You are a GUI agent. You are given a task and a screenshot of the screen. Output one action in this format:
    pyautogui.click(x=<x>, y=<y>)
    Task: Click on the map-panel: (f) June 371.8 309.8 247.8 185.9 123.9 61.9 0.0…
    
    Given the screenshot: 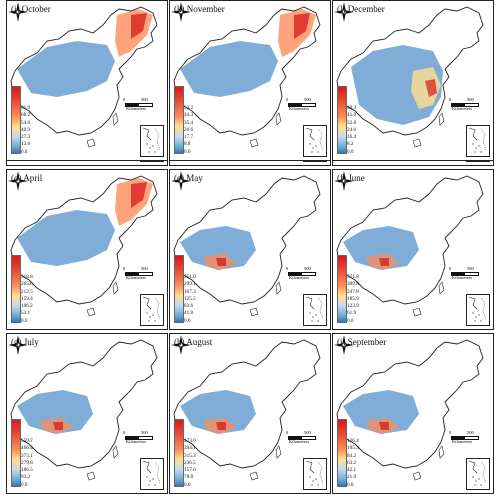 What is the action you would take?
    pyautogui.click(x=413, y=249)
    